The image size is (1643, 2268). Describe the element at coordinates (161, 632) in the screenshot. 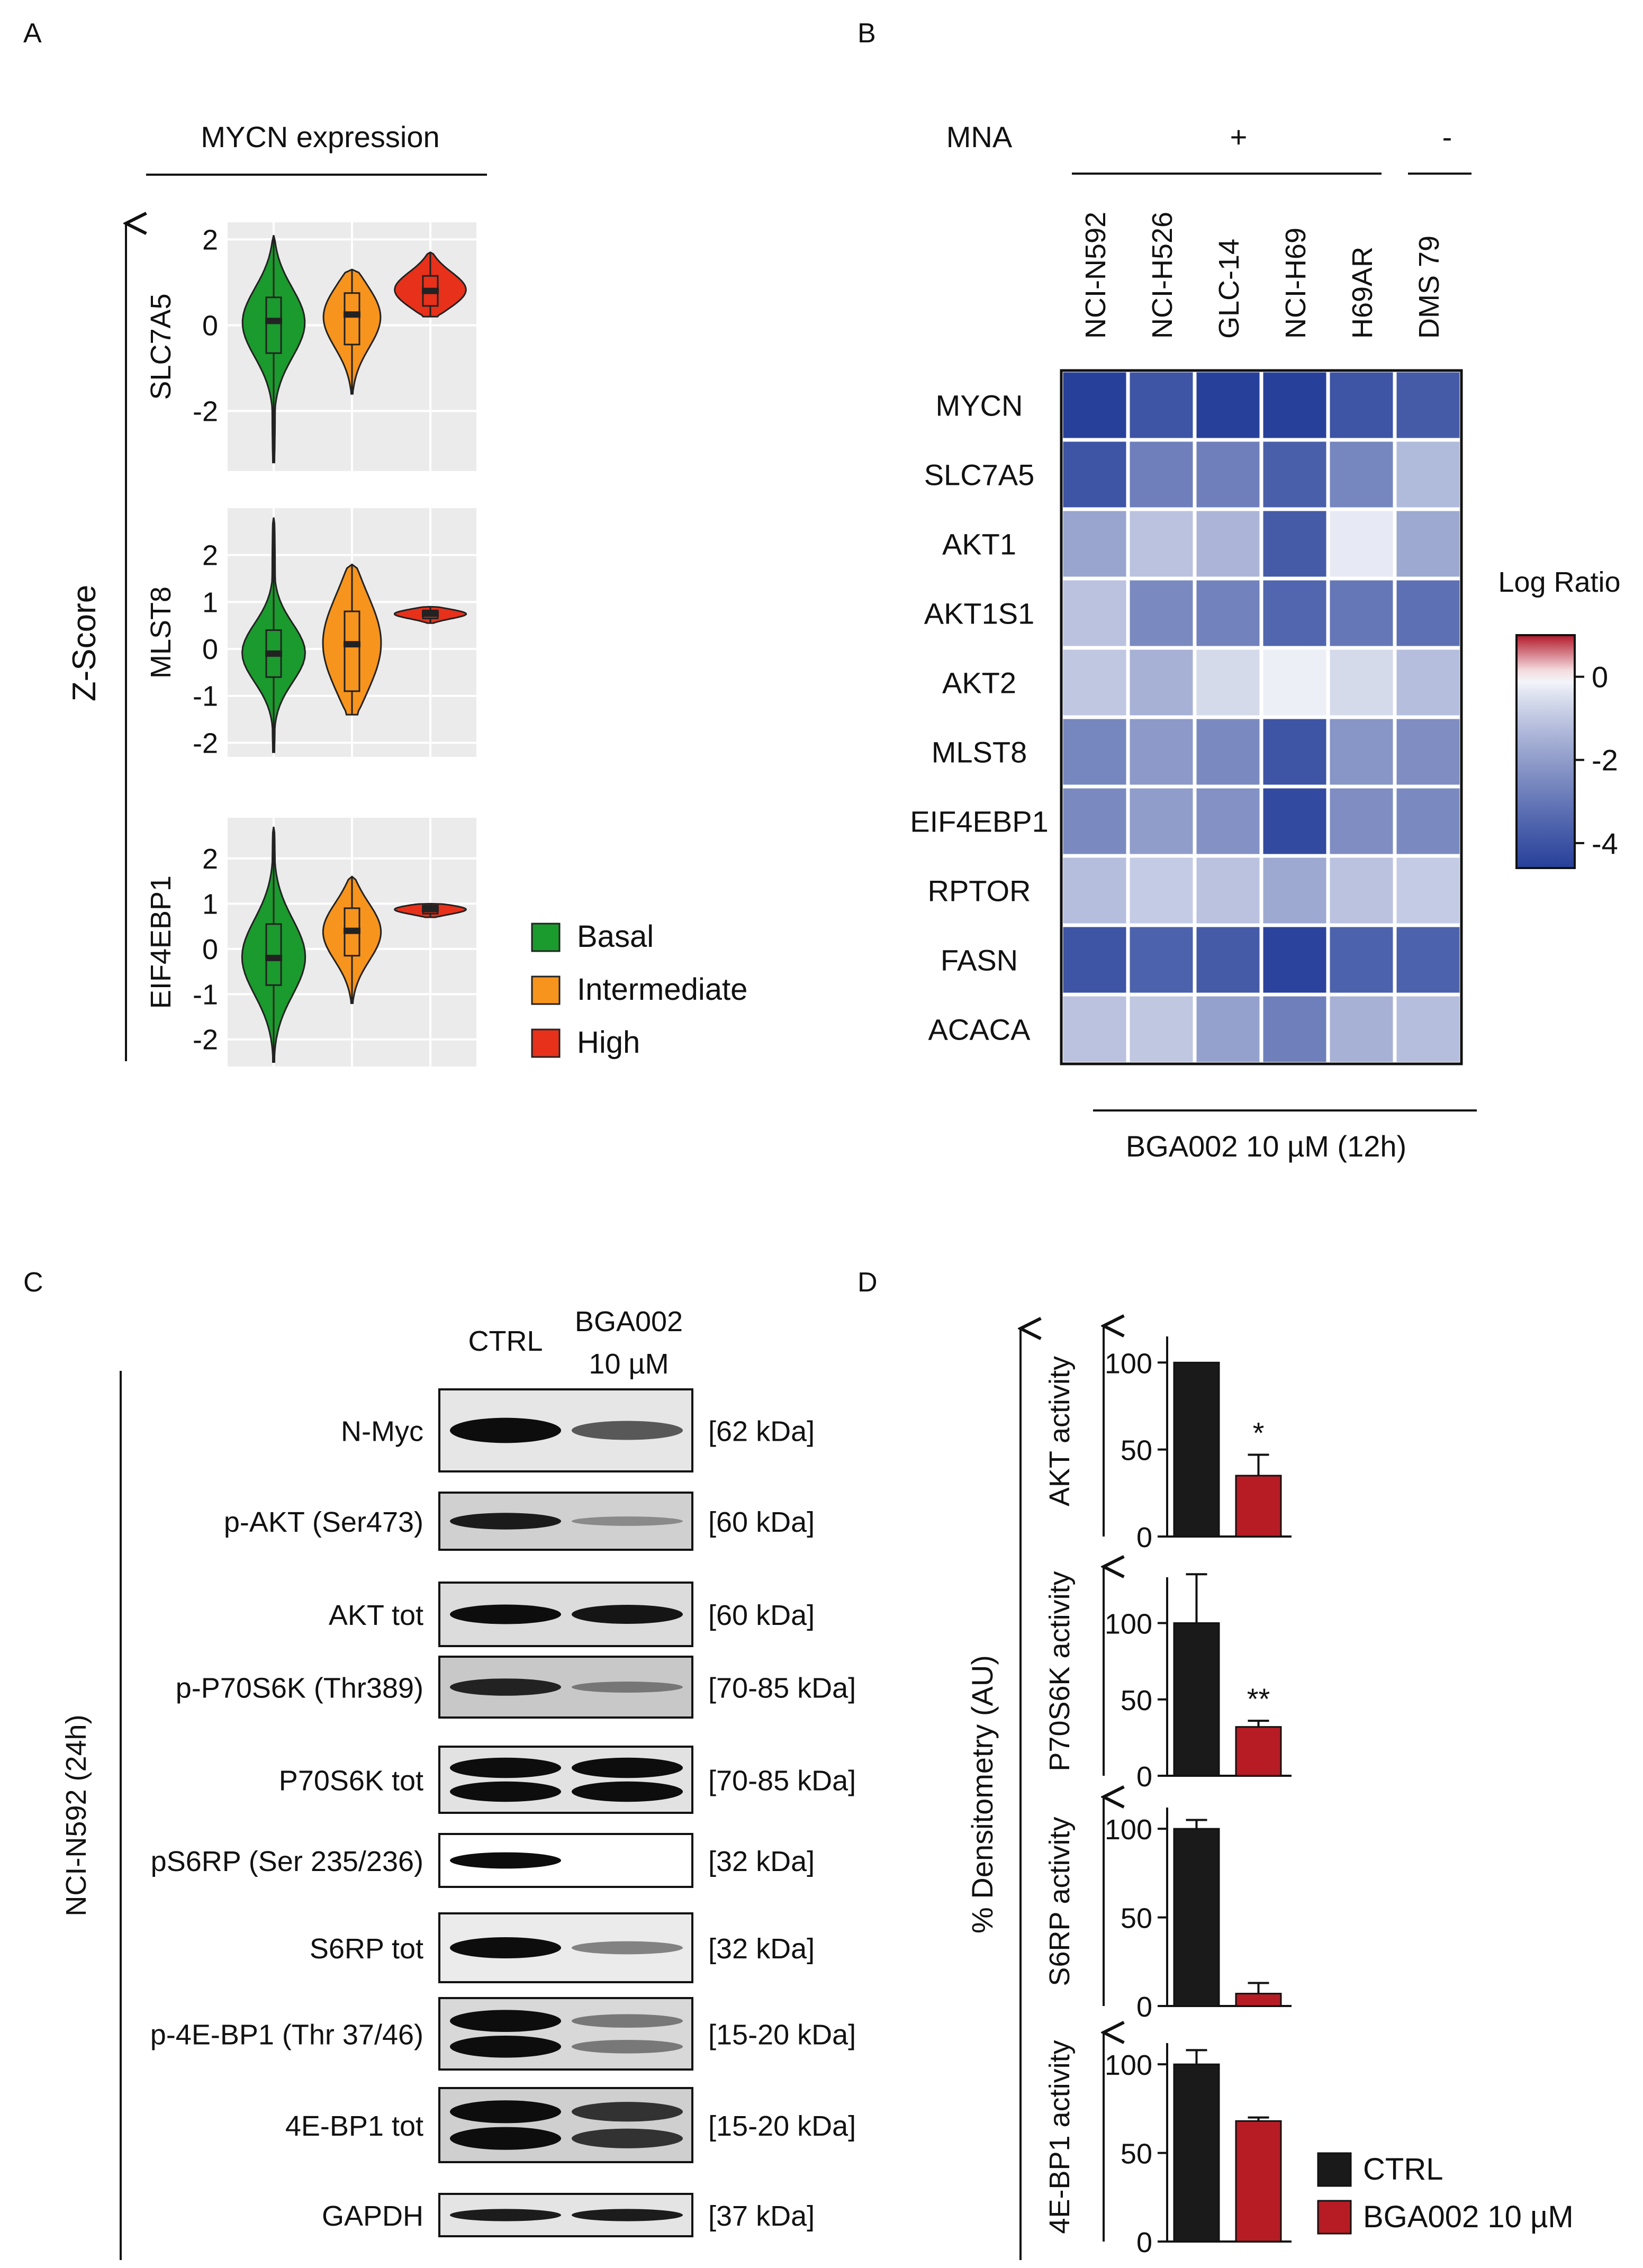

I see `gene-label-mlst8: MLST8` at that location.